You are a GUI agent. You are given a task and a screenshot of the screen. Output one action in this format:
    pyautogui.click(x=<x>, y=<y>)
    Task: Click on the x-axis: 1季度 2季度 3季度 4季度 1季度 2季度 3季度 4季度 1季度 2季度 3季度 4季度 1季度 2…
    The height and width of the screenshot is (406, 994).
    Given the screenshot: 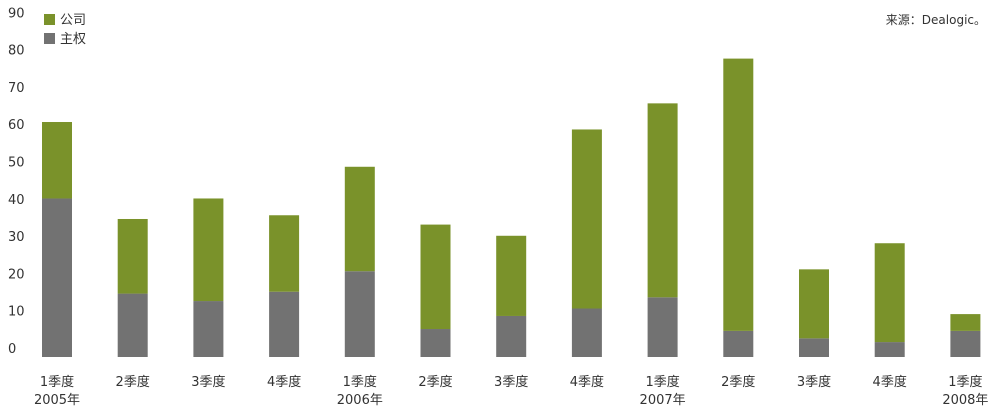 What is the action you would take?
    pyautogui.click(x=511, y=390)
    